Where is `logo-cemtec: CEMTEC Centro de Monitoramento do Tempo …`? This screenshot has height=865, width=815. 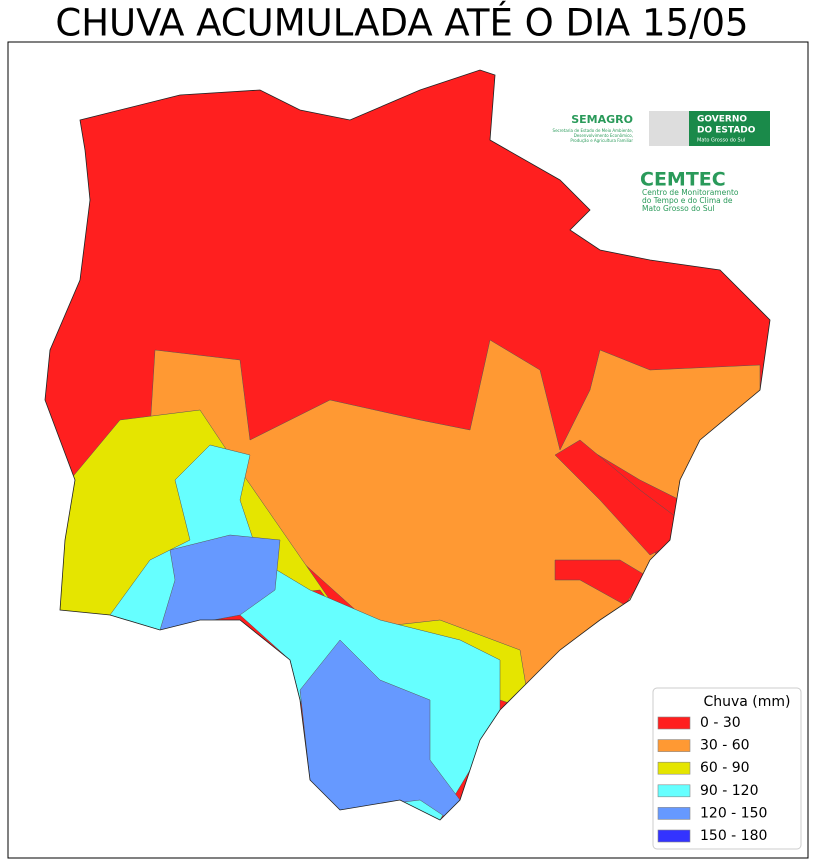
logo-cemtec: CEMTEC Centro de Monitoramento do Tempo … is located at coordinates (689, 191).